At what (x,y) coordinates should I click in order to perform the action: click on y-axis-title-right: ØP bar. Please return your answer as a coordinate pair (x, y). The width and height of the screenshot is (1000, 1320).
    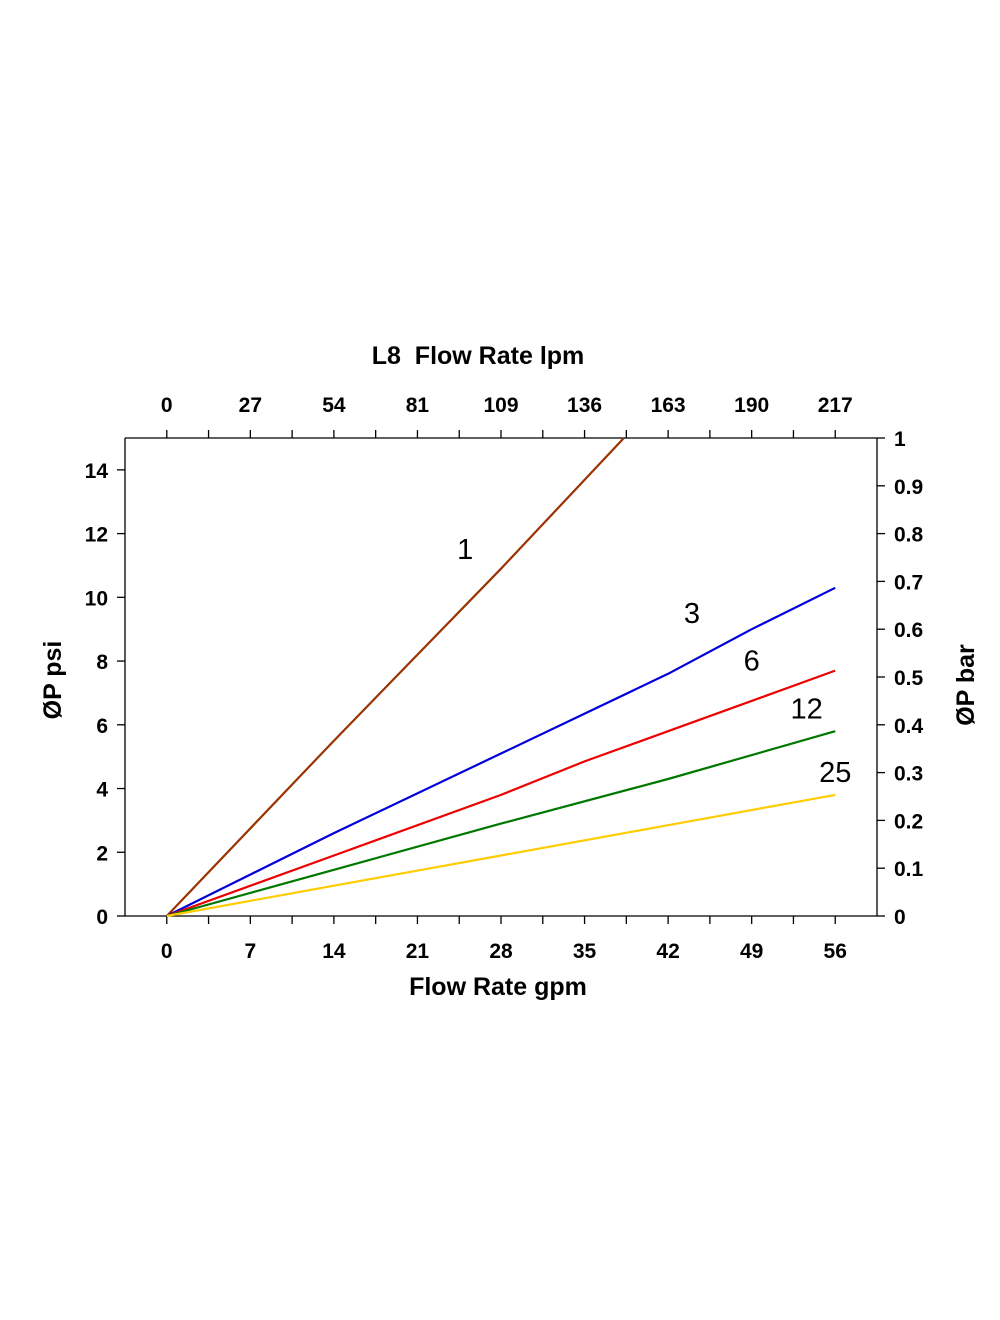
    Looking at the image, I should click on (966, 685).